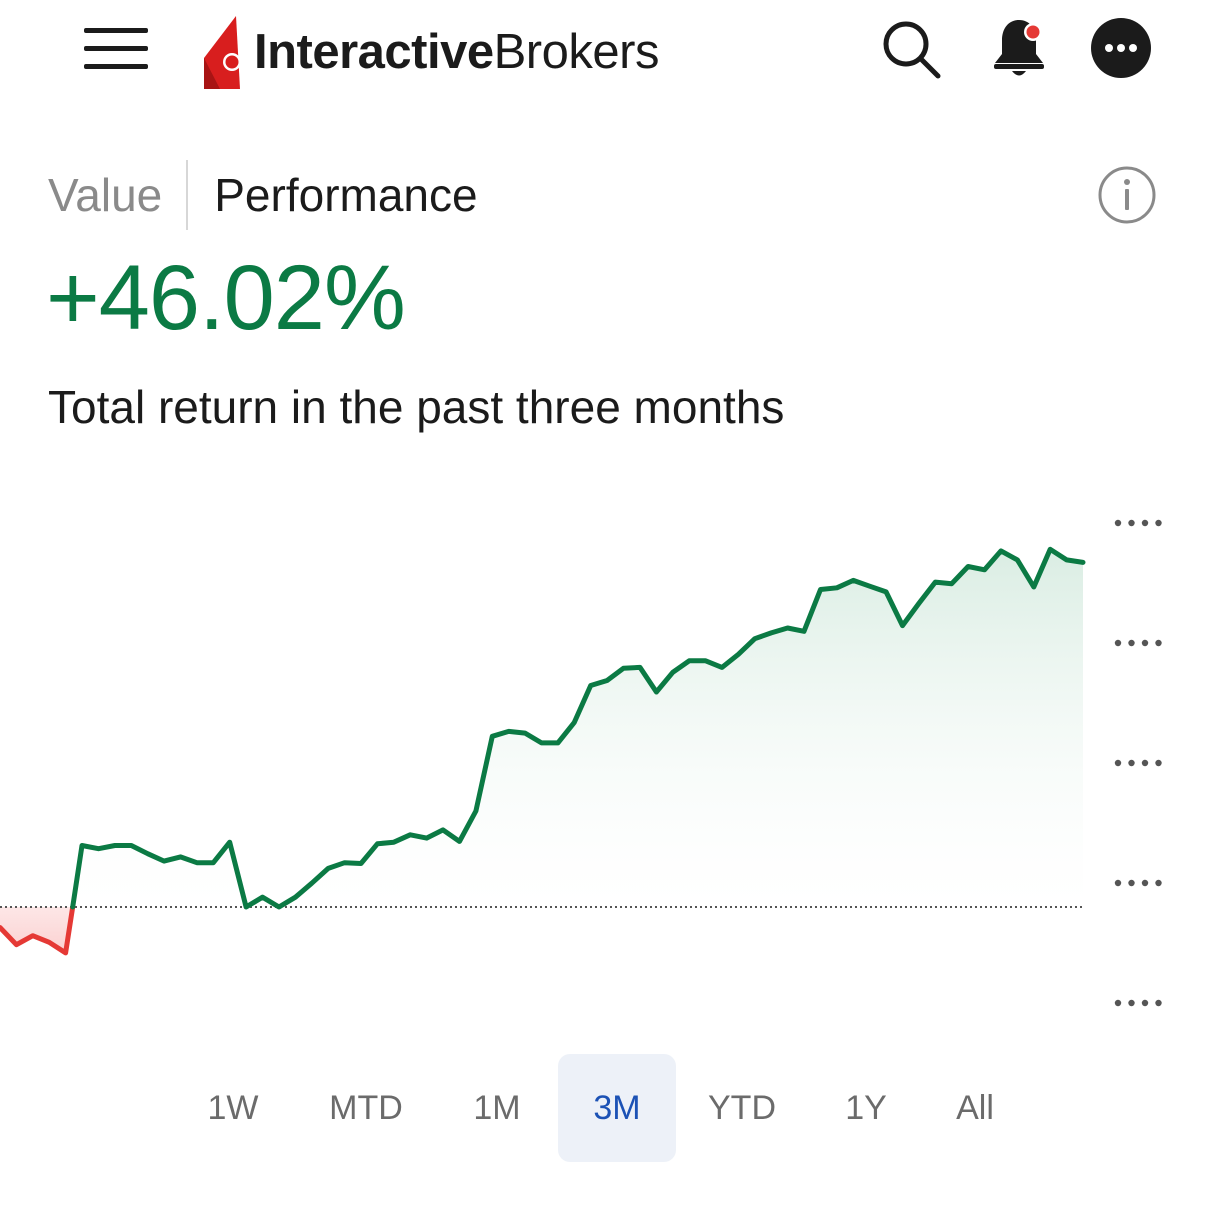 The width and height of the screenshot is (1206, 1219). Describe the element at coordinates (742, 1108) in the screenshot. I see `range-option-ytd: YTD` at that location.